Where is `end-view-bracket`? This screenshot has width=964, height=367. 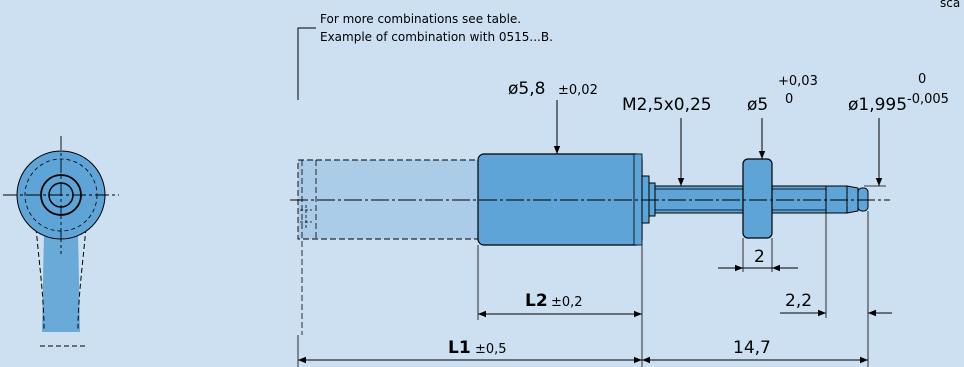 end-view-bracket is located at coordinates (61, 282).